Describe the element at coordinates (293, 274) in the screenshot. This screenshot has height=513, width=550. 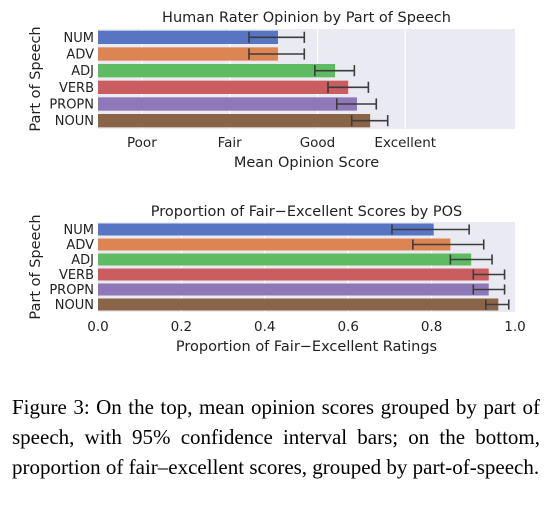
I see `chart2-bar-verb` at that location.